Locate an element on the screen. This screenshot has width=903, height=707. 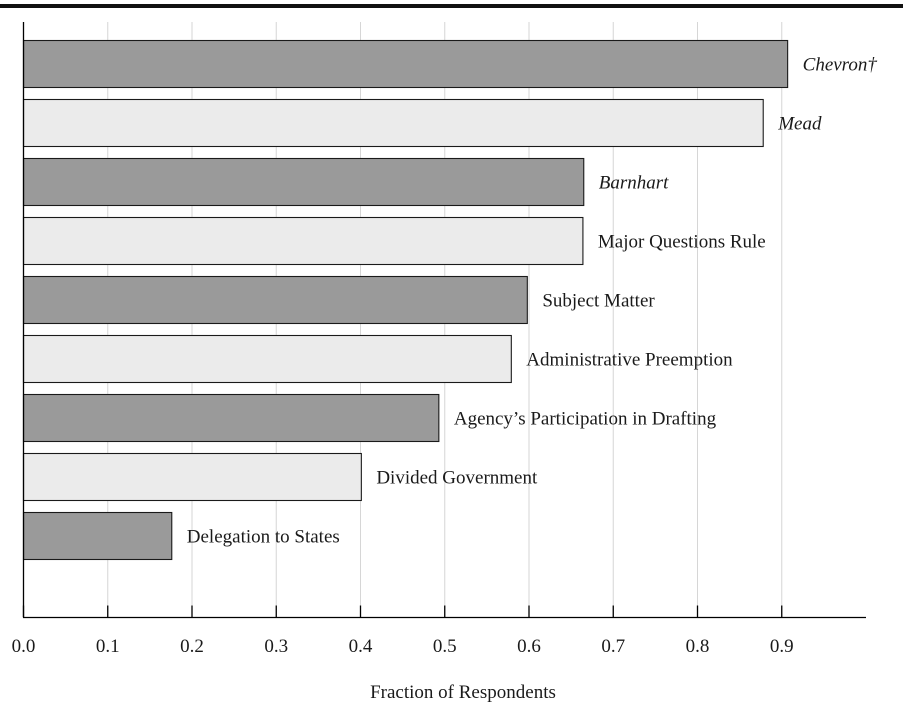
bar-label-6: Agency’s Participation in Drafting is located at coordinates (585, 419).